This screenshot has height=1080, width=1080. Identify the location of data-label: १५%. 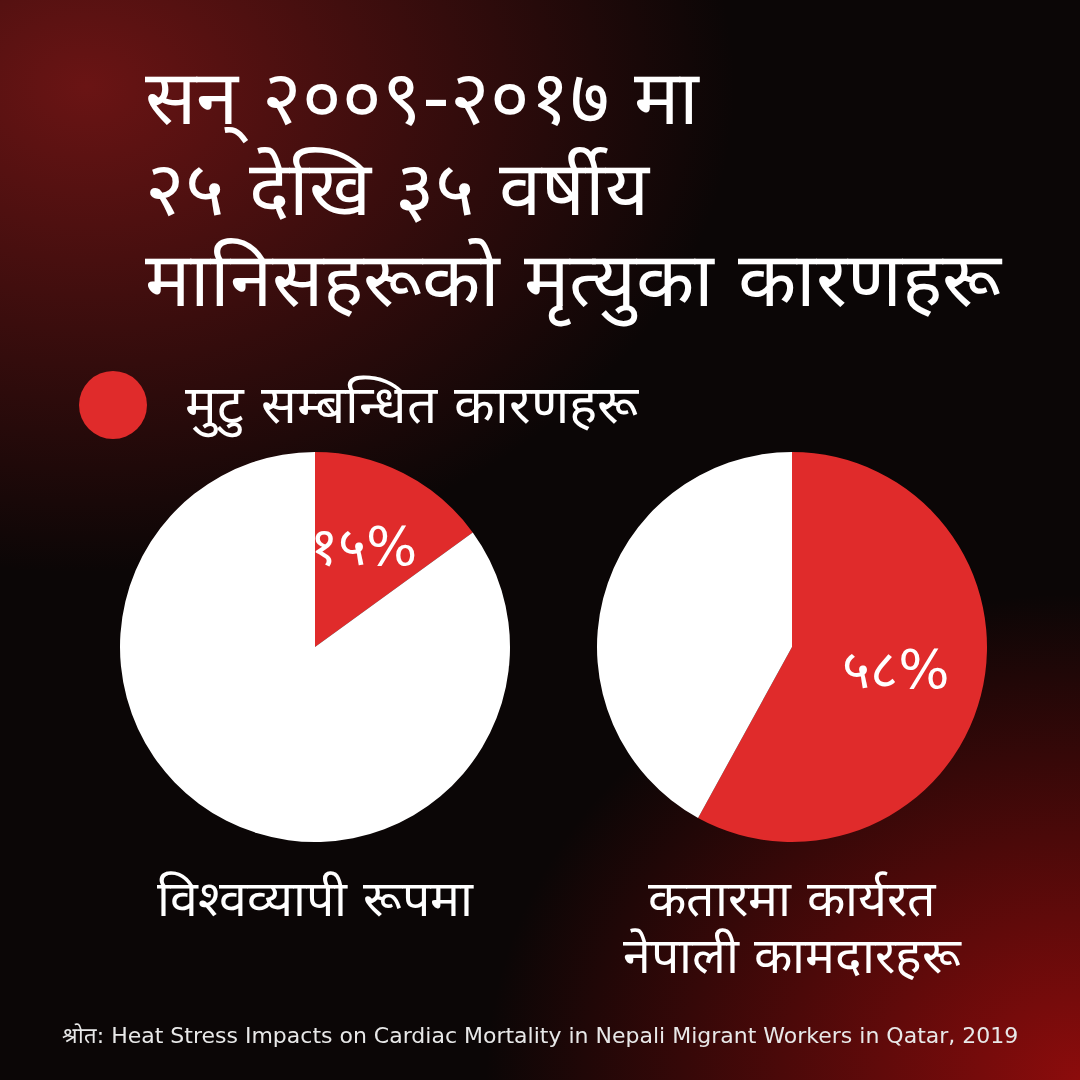
(364, 547).